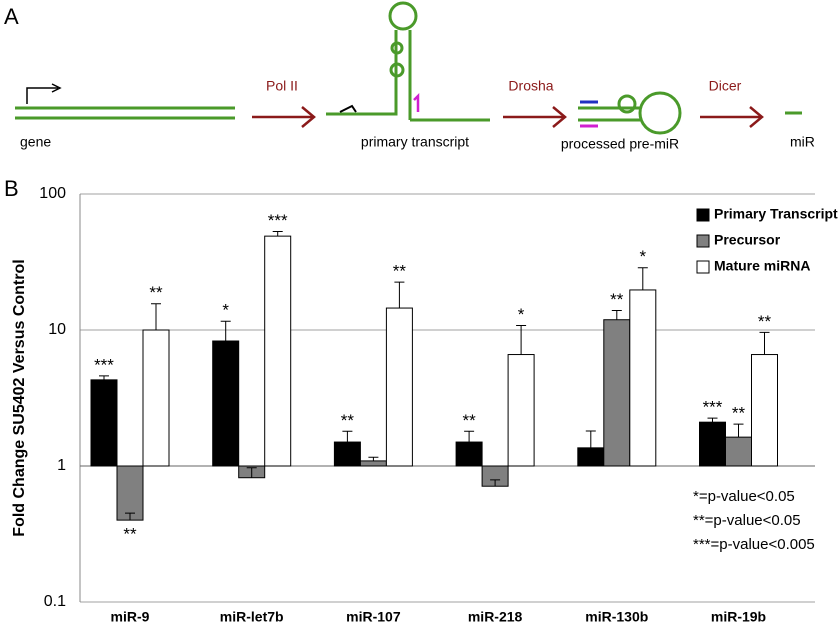 Image resolution: width=840 pixels, height=628 pixels. What do you see at coordinates (130, 617) in the screenshot?
I see `x-tick-label: miR-9` at bounding box center [130, 617].